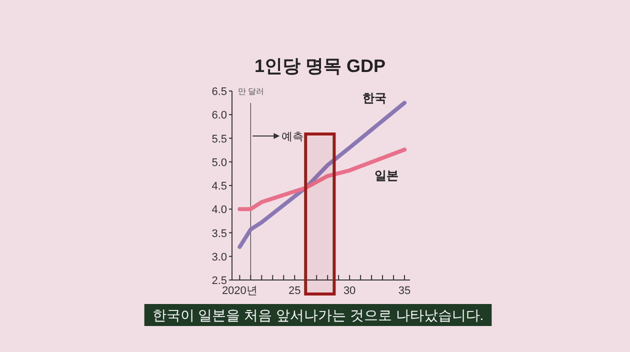 The image size is (630, 352). Describe the element at coordinates (240, 291) in the screenshot. I see `x-tick-label: 2020년` at that location.